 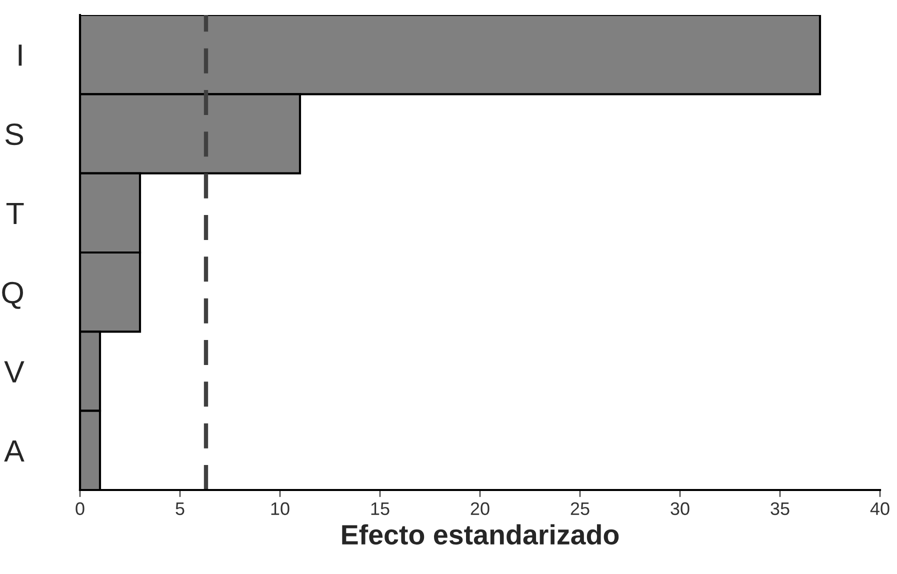 What do you see at coordinates (15, 213) in the screenshot?
I see `y-tick-label: T` at bounding box center [15, 213].